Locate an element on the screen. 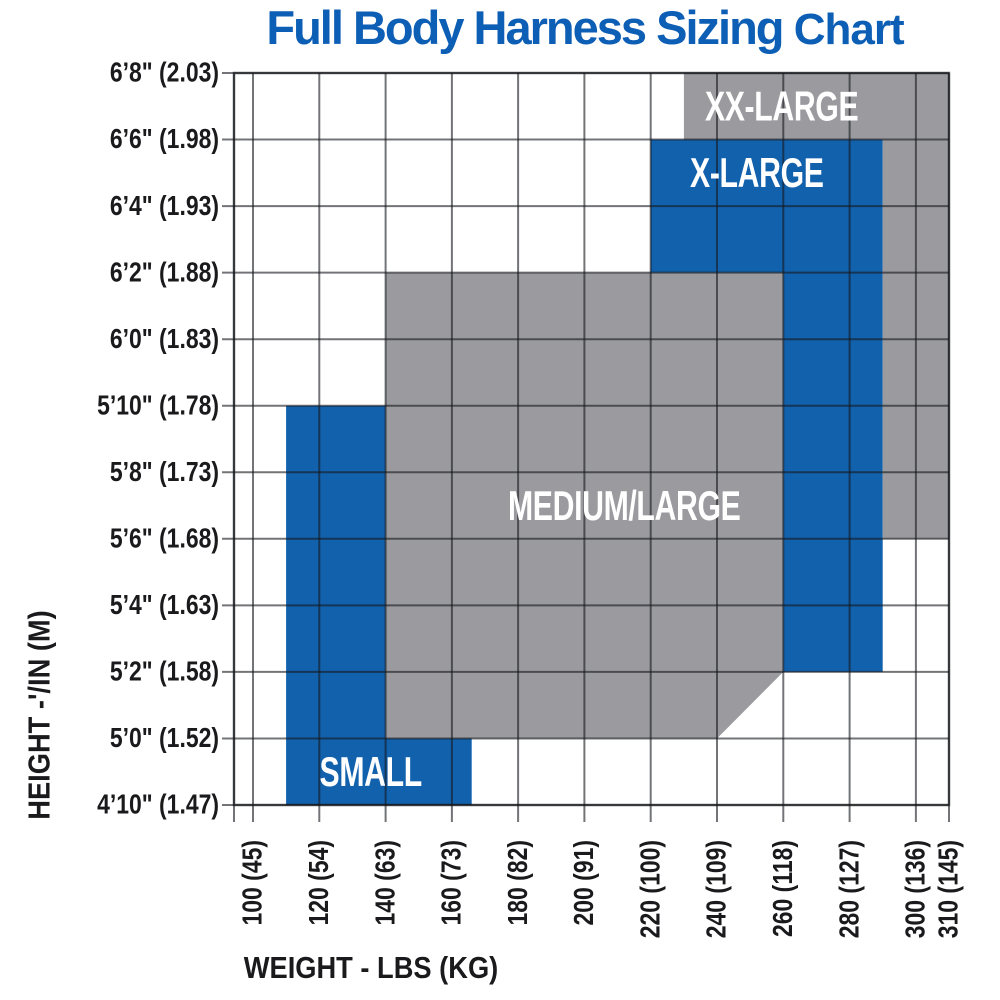  region-xx-large is located at coordinates (816, 306).